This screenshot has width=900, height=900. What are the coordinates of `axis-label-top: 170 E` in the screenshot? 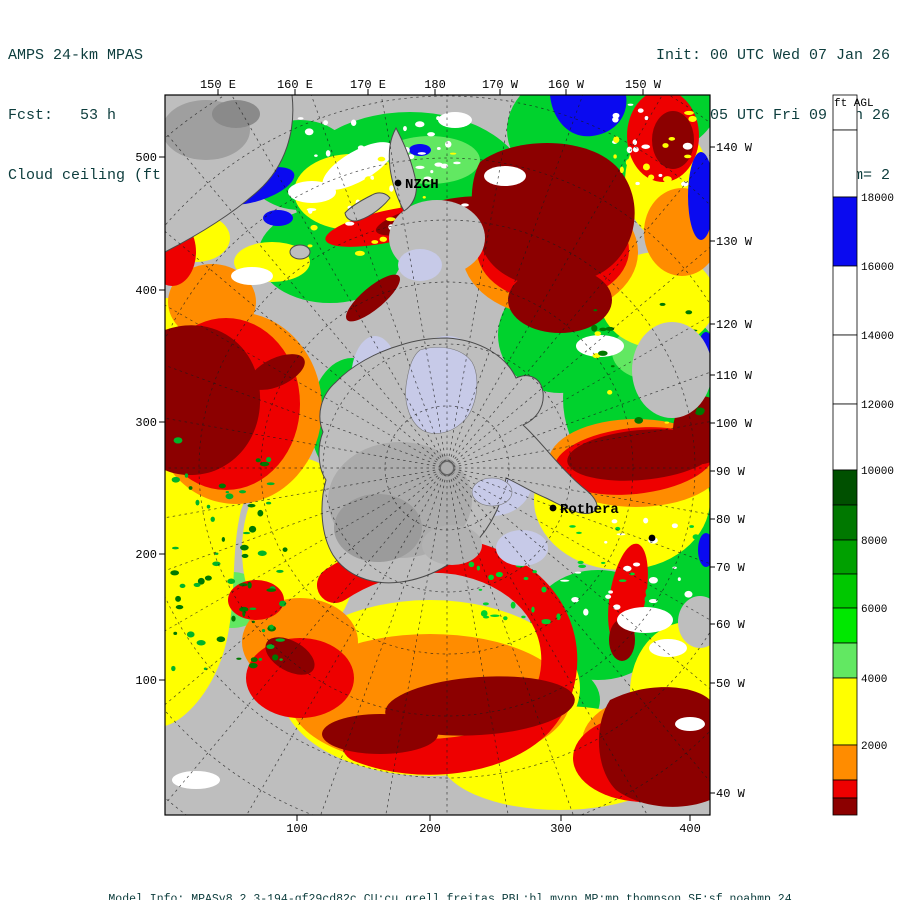 It's located at (368, 85).